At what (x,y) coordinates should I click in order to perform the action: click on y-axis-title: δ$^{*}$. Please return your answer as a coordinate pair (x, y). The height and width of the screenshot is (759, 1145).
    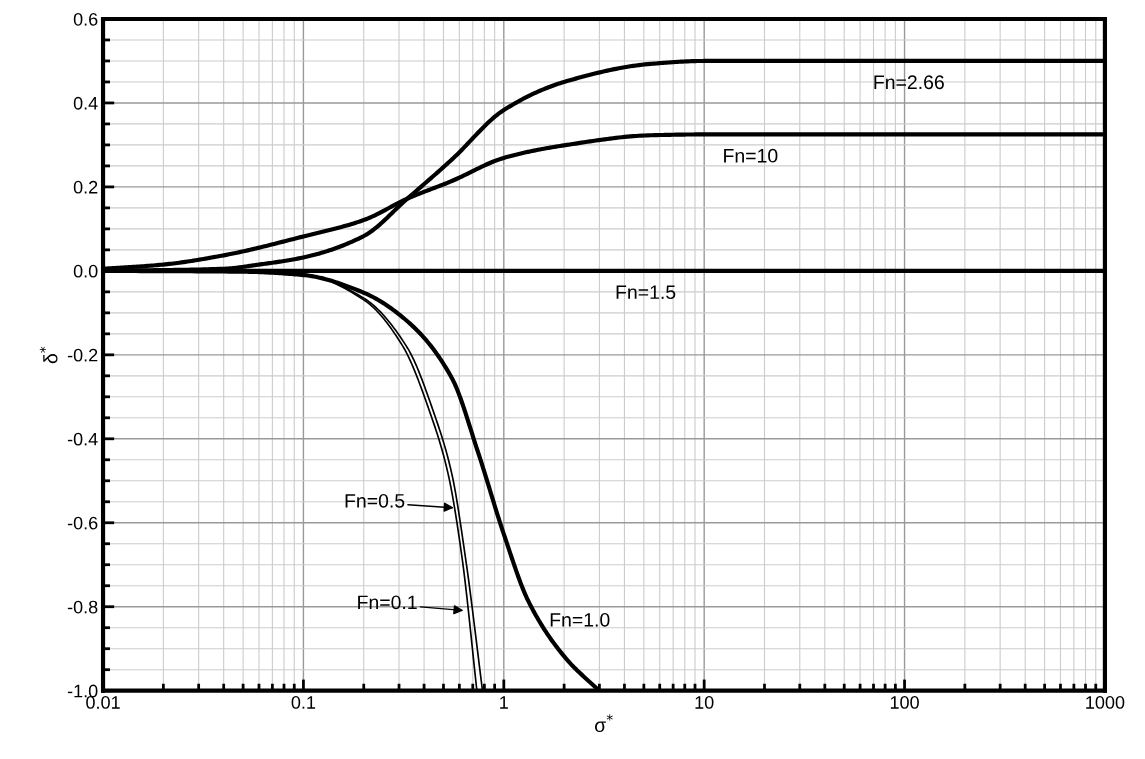
    Looking at the image, I should click on (48, 355).